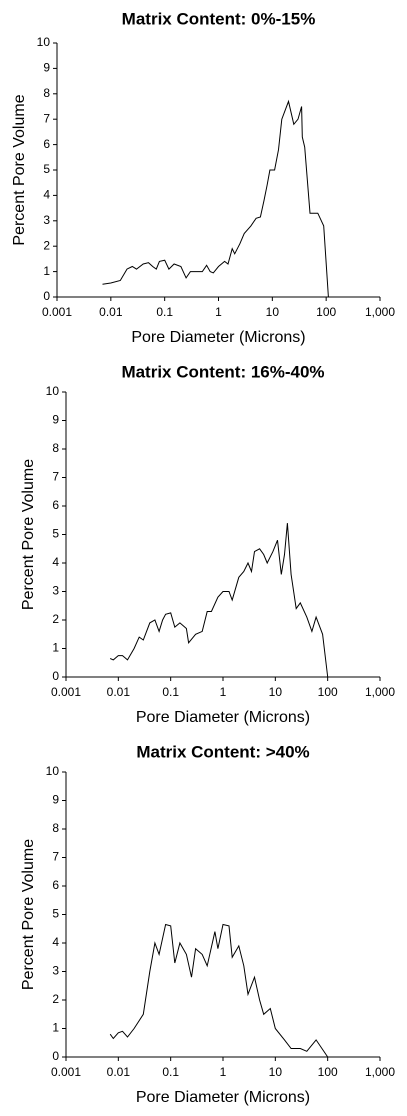 The width and height of the screenshot is (407, 1116). I want to click on chart-title: Matrix Content: 16%-40%, so click(222, 371).